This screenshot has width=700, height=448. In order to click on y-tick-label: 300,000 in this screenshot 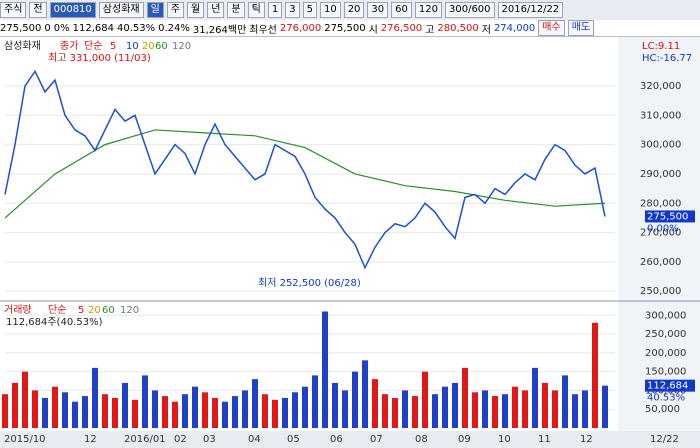, I will do `click(660, 145)`.